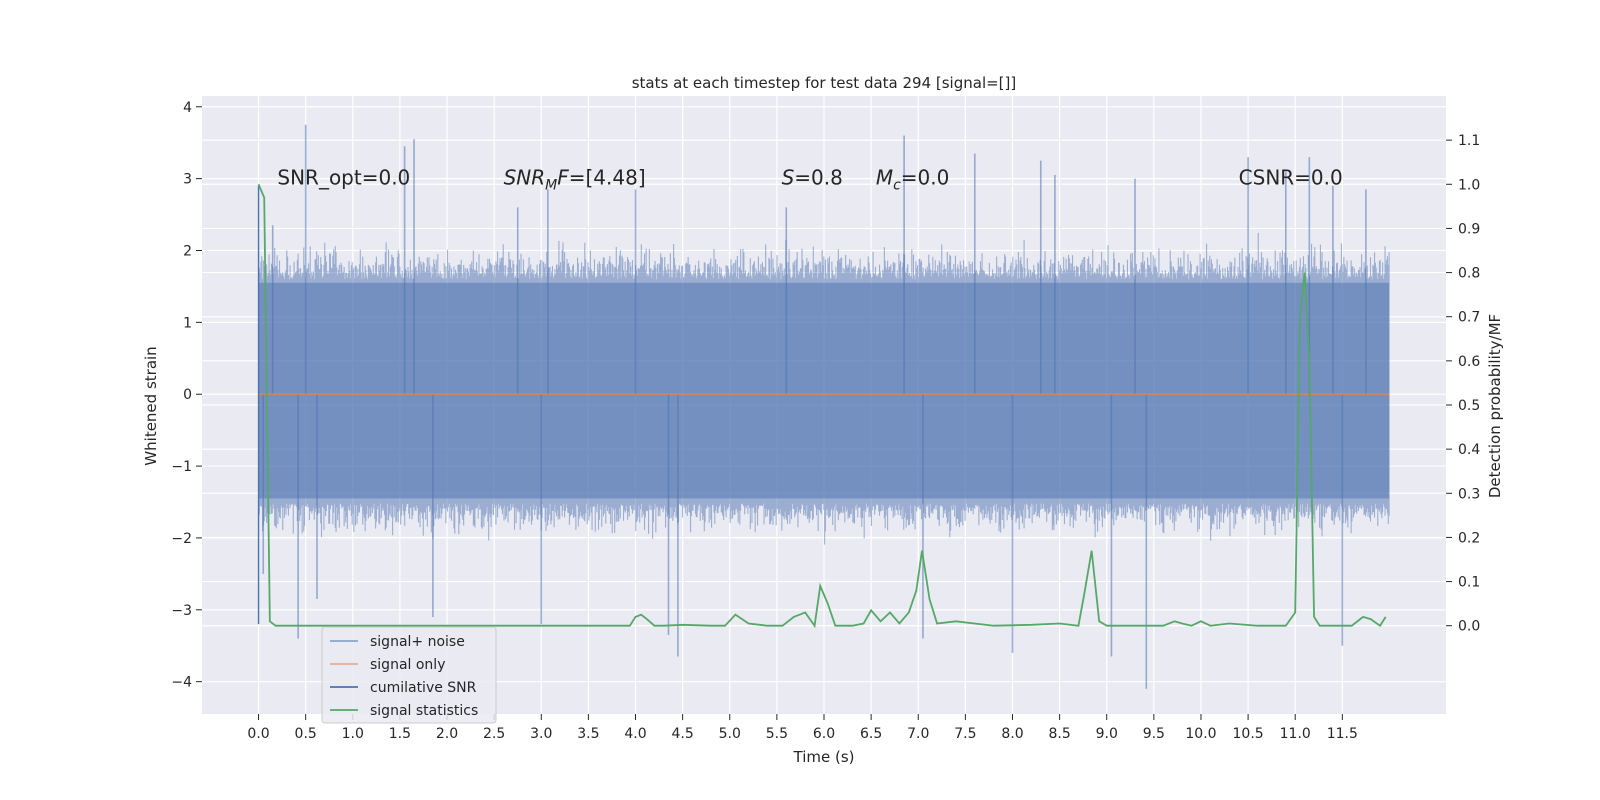 This screenshot has height=800, width=1600. Describe the element at coordinates (824, 757) in the screenshot. I see `x-axis-label: Time (s)` at that location.